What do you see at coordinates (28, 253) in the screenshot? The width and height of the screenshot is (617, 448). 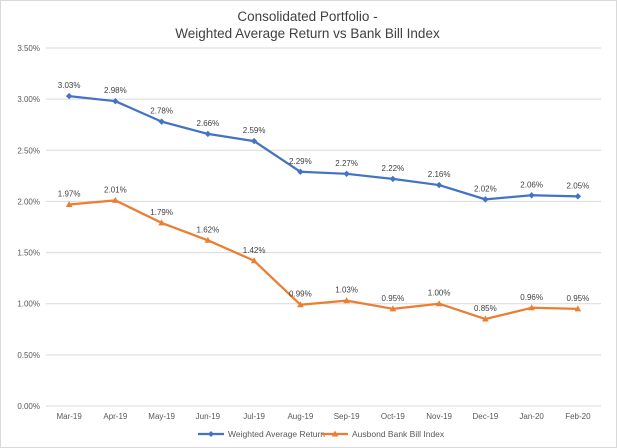 I see `y-tick-label: 1.50%` at bounding box center [28, 253].